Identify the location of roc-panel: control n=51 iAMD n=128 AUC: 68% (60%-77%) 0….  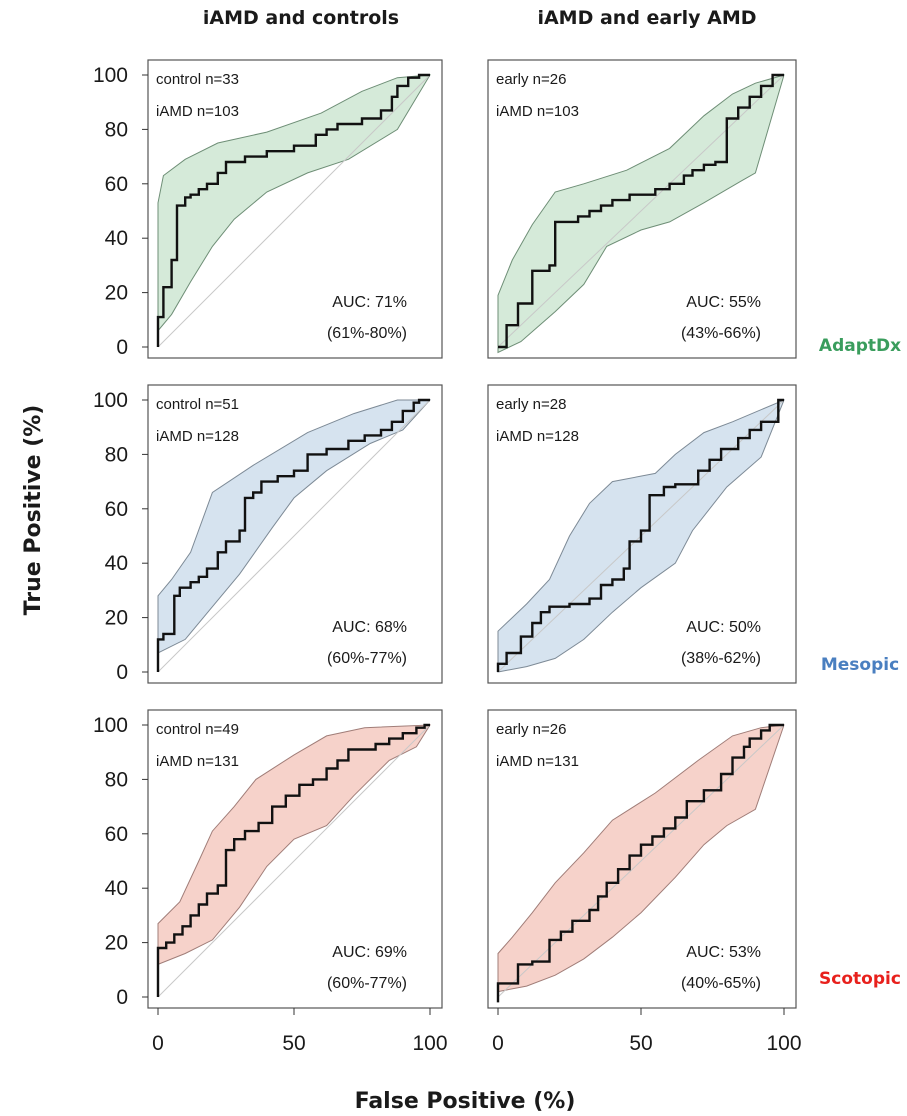
(268, 534).